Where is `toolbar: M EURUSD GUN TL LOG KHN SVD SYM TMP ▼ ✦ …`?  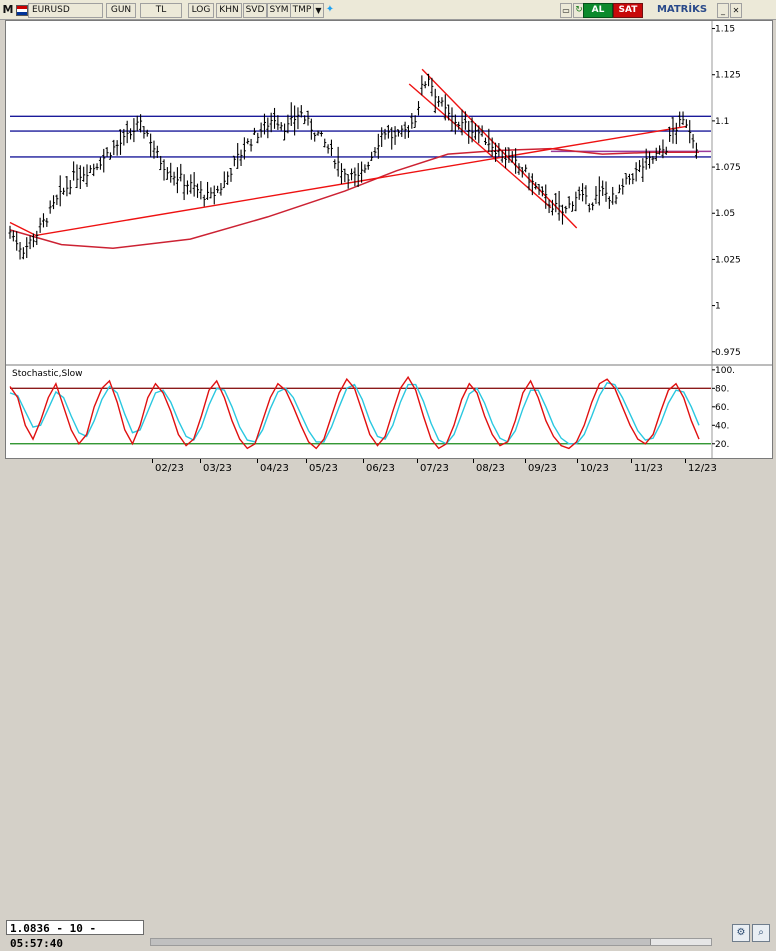
toolbar: M EURUSD GUN TL LOG KHN SVD SYM TMP ▼ ✦ … is located at coordinates (388, 10).